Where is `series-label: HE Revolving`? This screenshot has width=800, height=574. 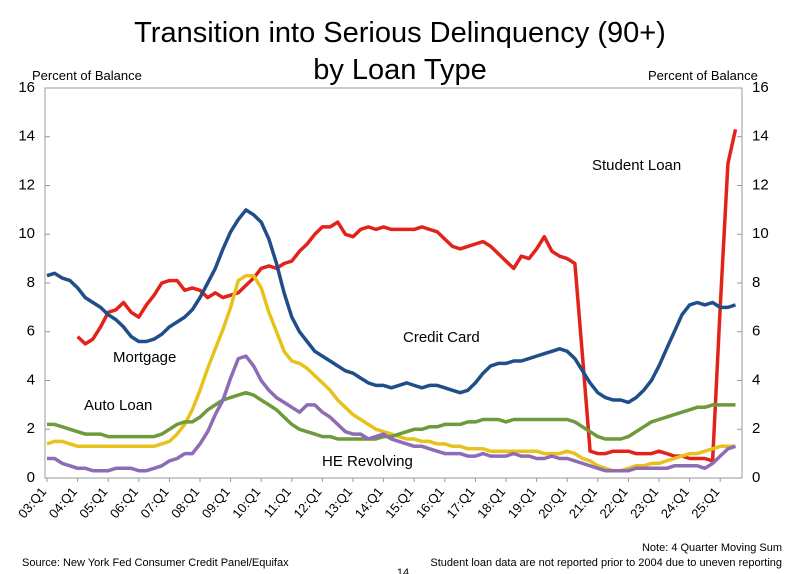 series-label: HE Revolving is located at coordinates (367, 461).